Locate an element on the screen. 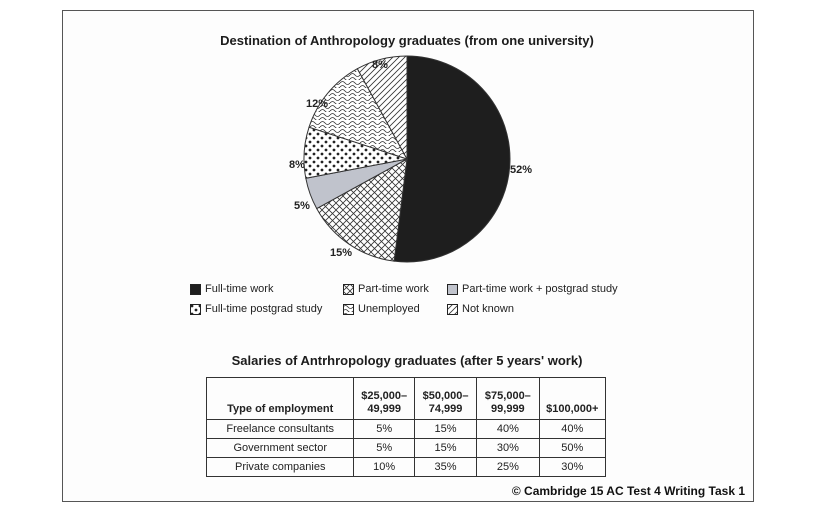 This screenshot has height=518, width=815. legend-item-part-time-postgrad: Part-time work + postgrad study is located at coordinates (532, 289).